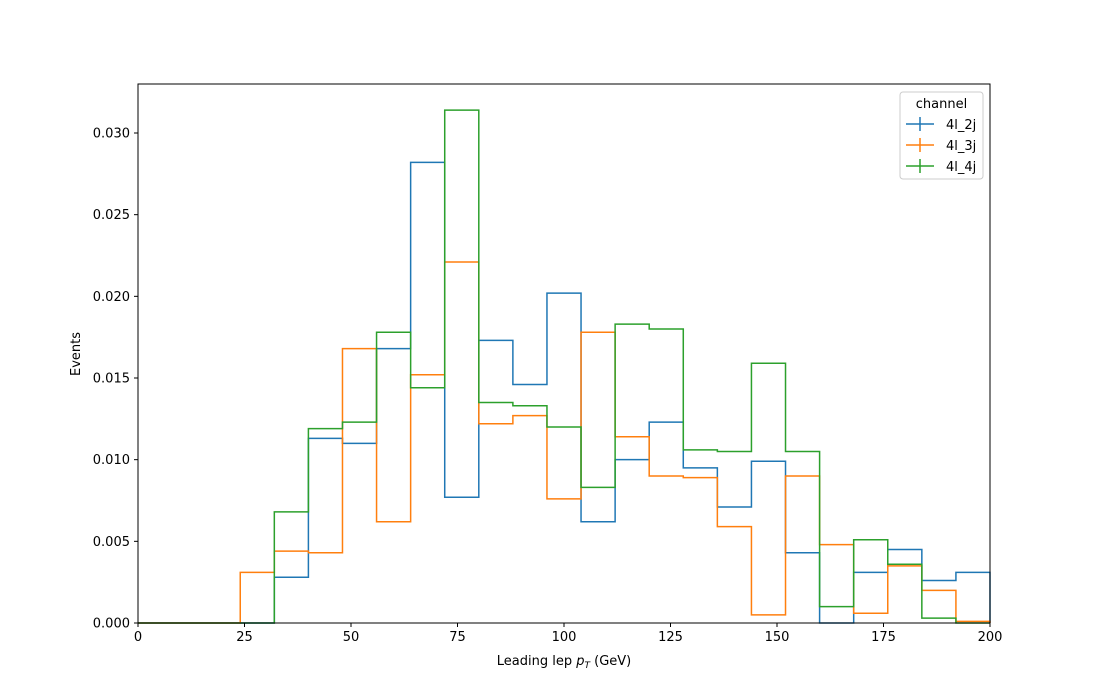  What do you see at coordinates (941, 125) in the screenshot?
I see `legend-entry-4l_2j: 4l_2j` at bounding box center [941, 125].